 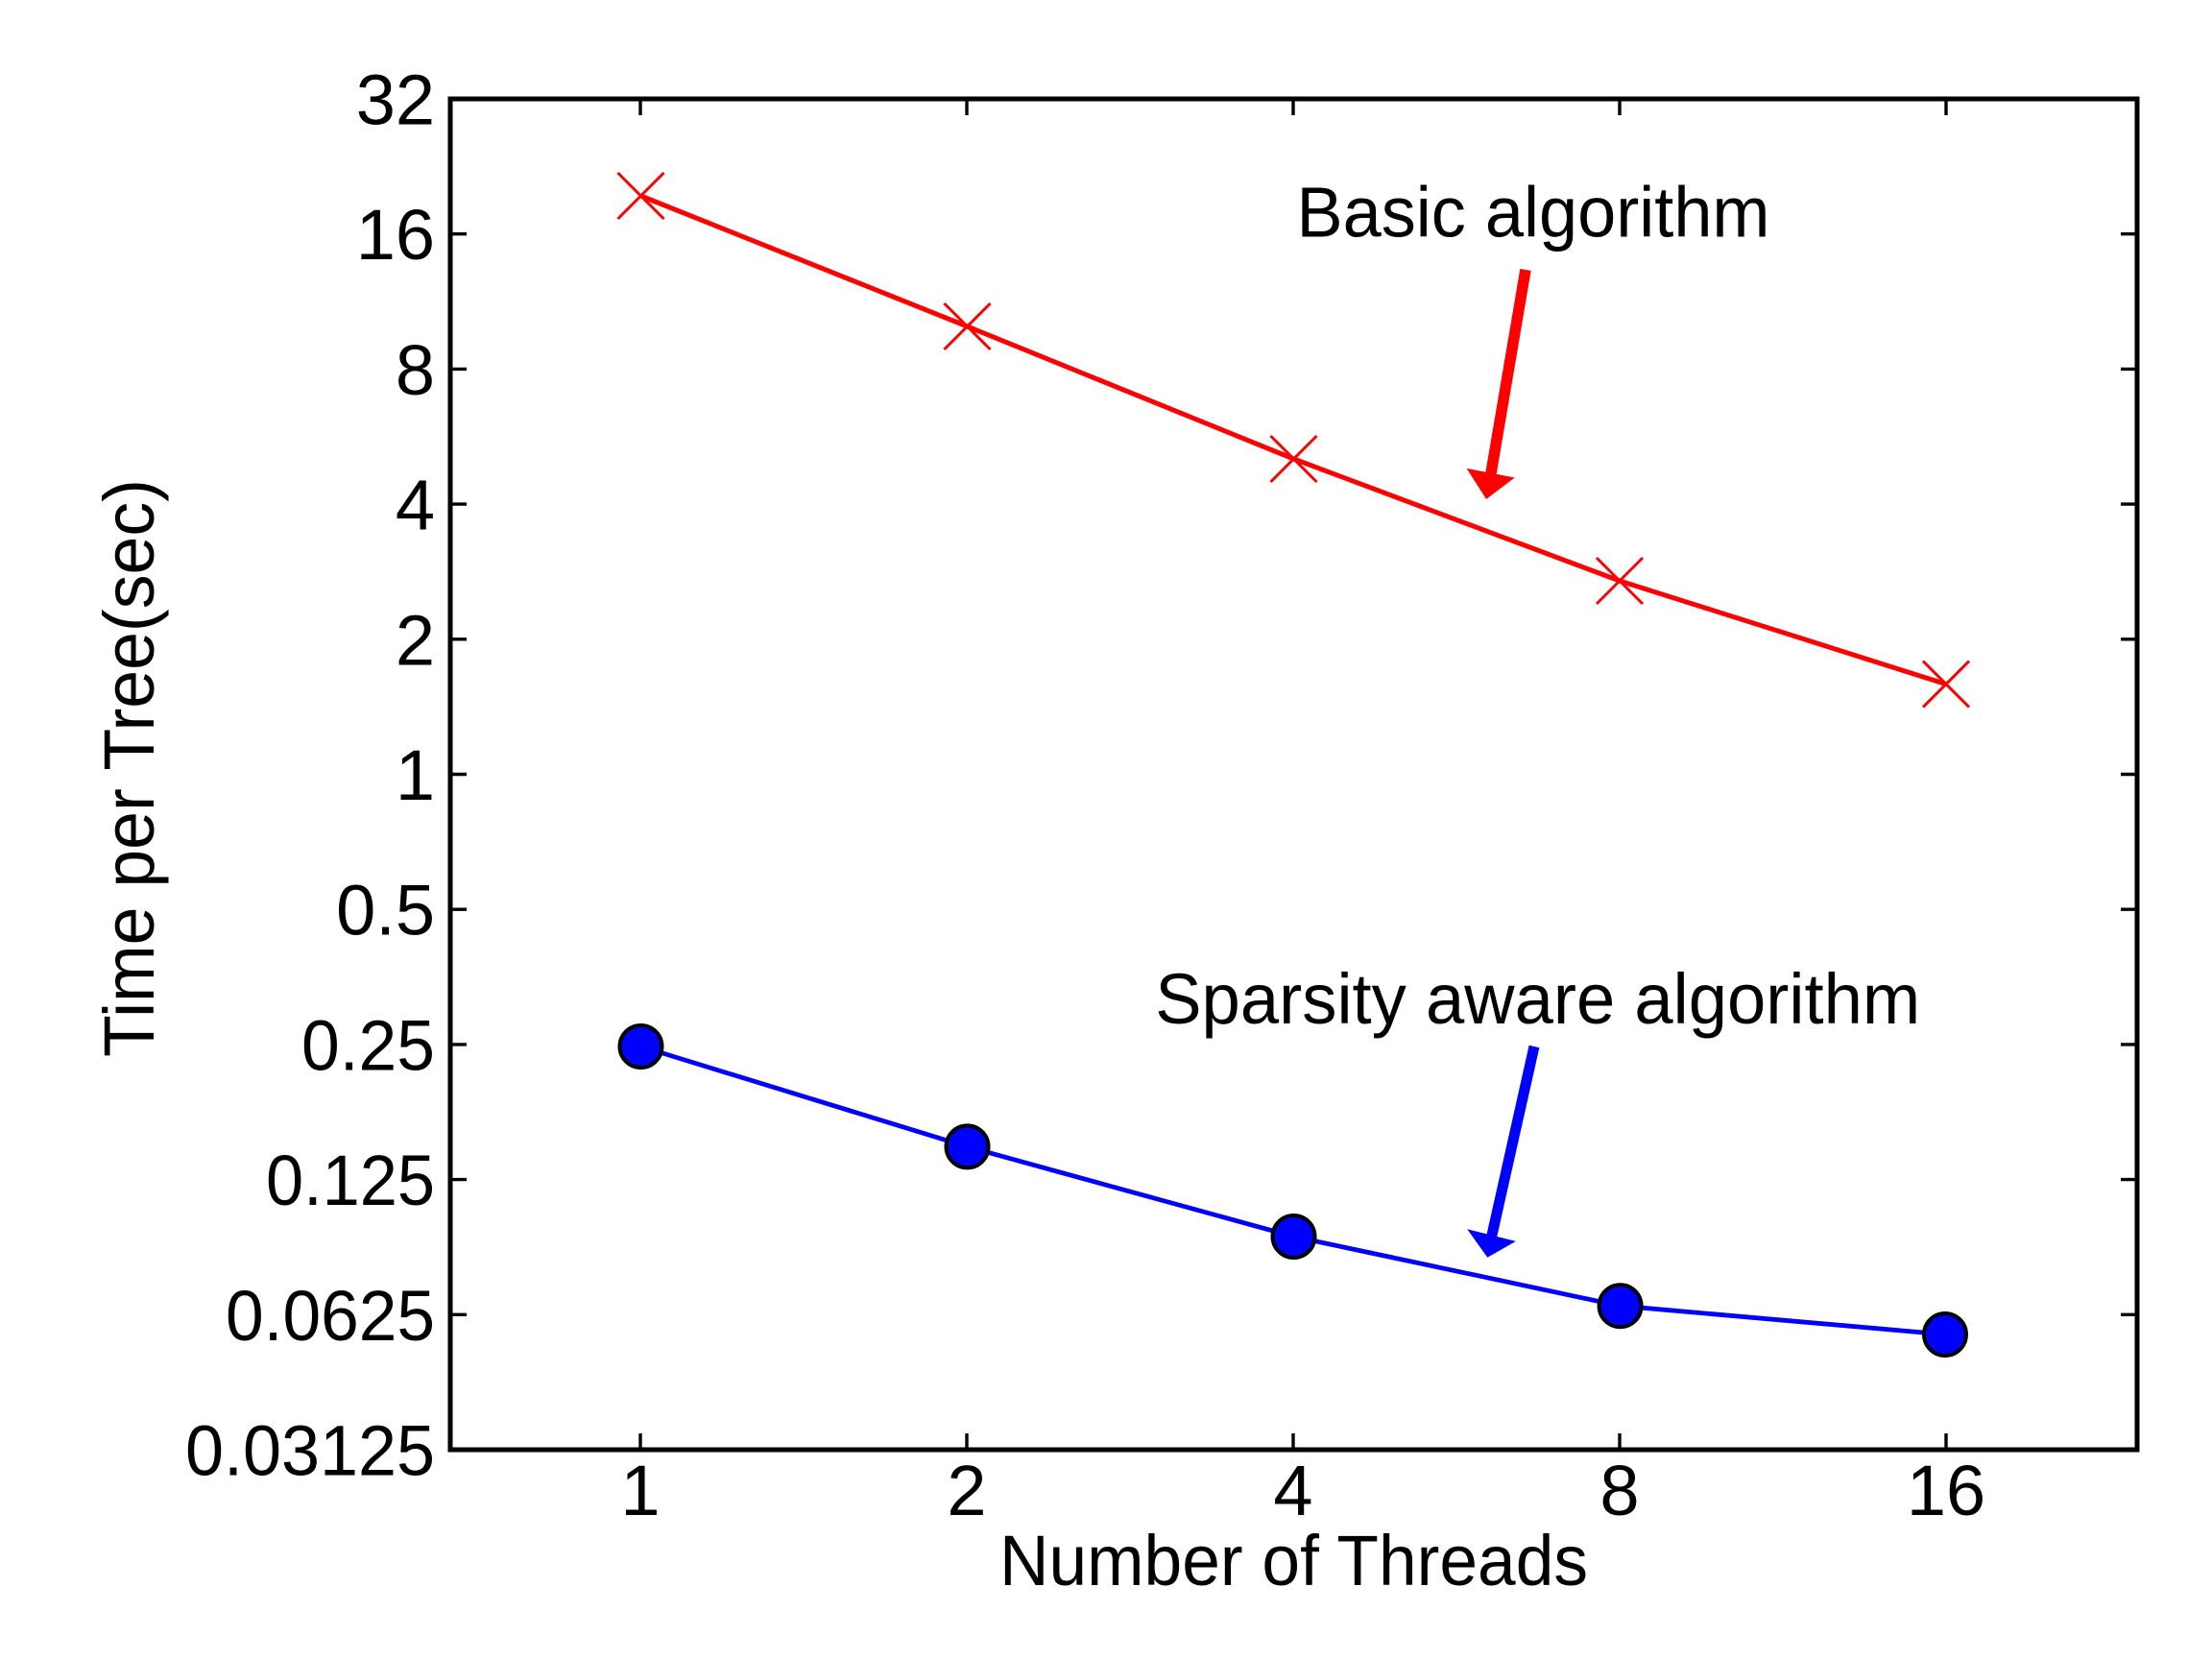 What do you see at coordinates (129, 768) in the screenshot?
I see `svg-text: Time per Tree(sec)` at bounding box center [129, 768].